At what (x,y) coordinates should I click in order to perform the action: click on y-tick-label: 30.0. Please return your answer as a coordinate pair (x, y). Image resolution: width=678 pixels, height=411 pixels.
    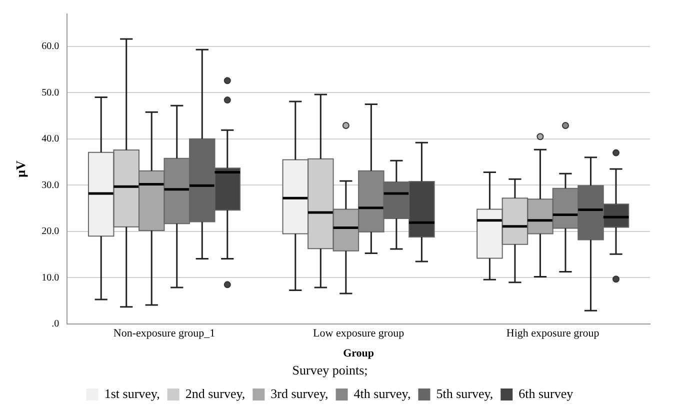
    Looking at the image, I should click on (51, 185).